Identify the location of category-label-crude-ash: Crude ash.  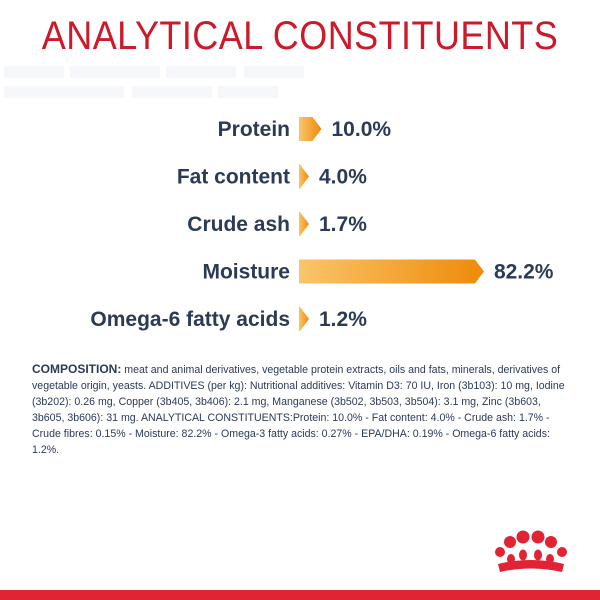
(238, 224).